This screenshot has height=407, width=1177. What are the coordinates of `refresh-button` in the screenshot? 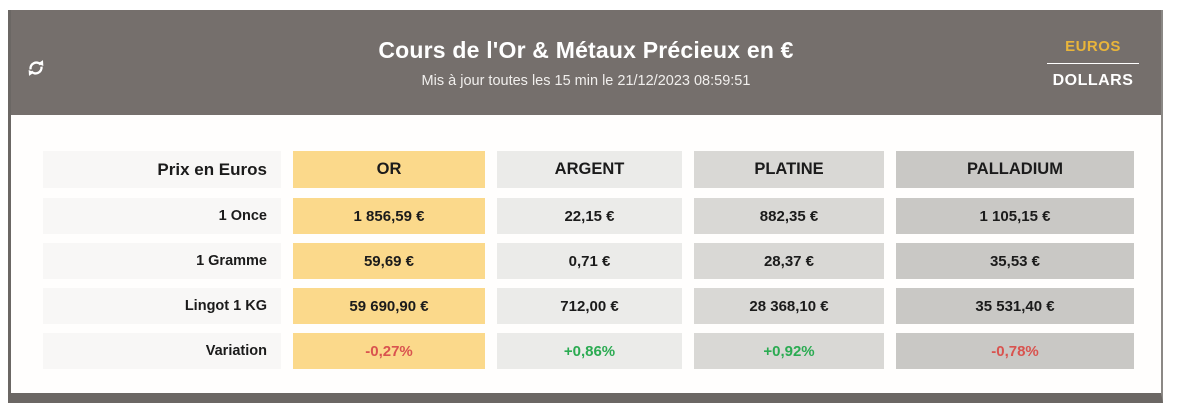 It's located at (36, 69).